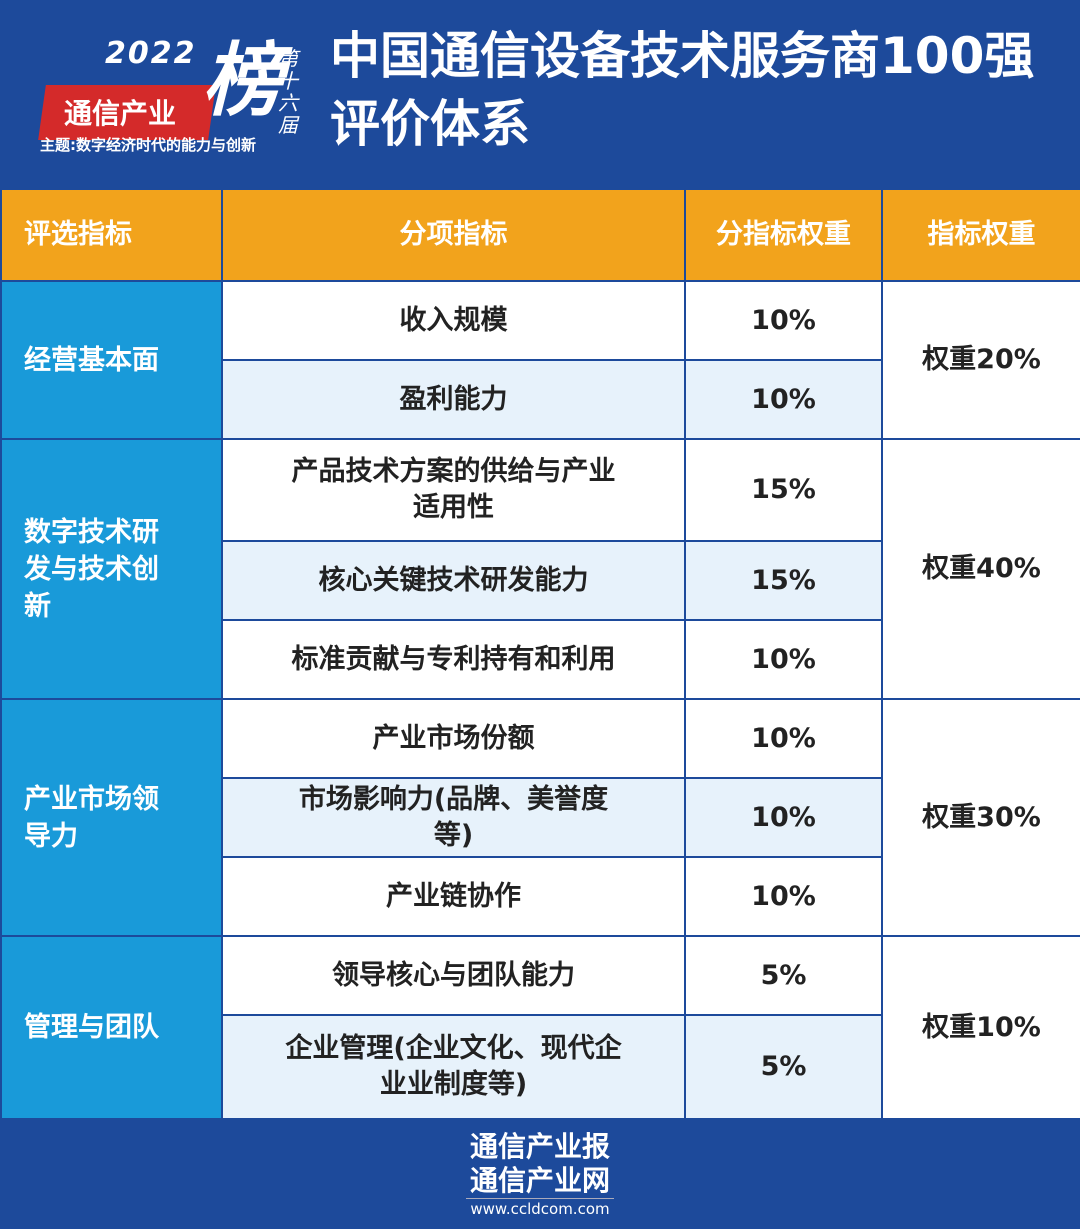  I want to click on sub-indicator-cell: 标准贡献与专利持有和利用, so click(453, 659).